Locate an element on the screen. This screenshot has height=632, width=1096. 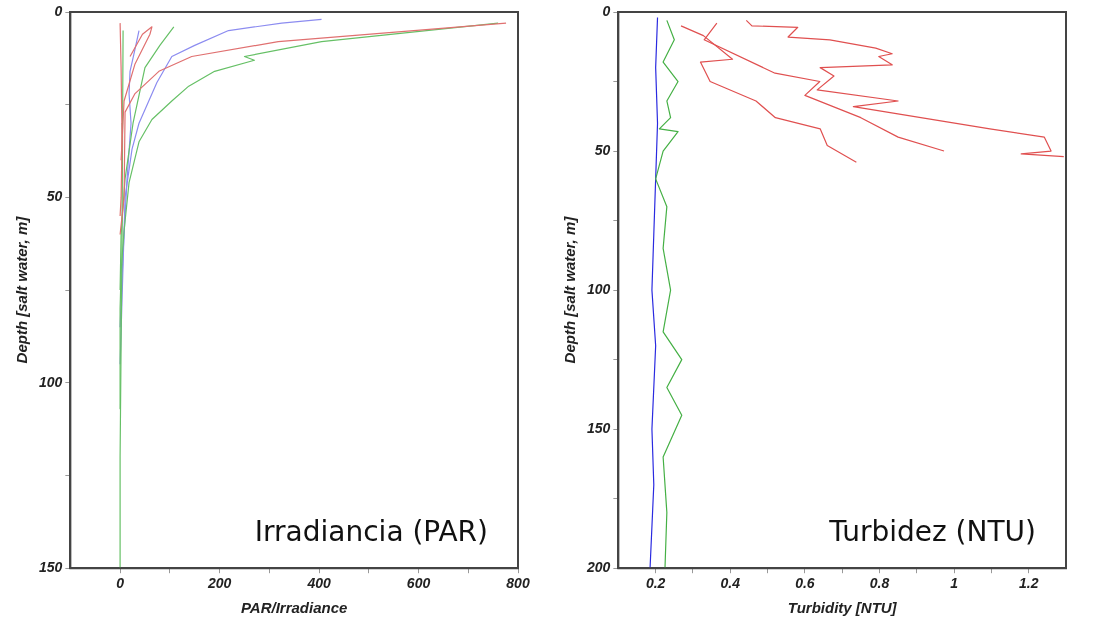
x-tick-label: 400 is located at coordinates (318, 583).